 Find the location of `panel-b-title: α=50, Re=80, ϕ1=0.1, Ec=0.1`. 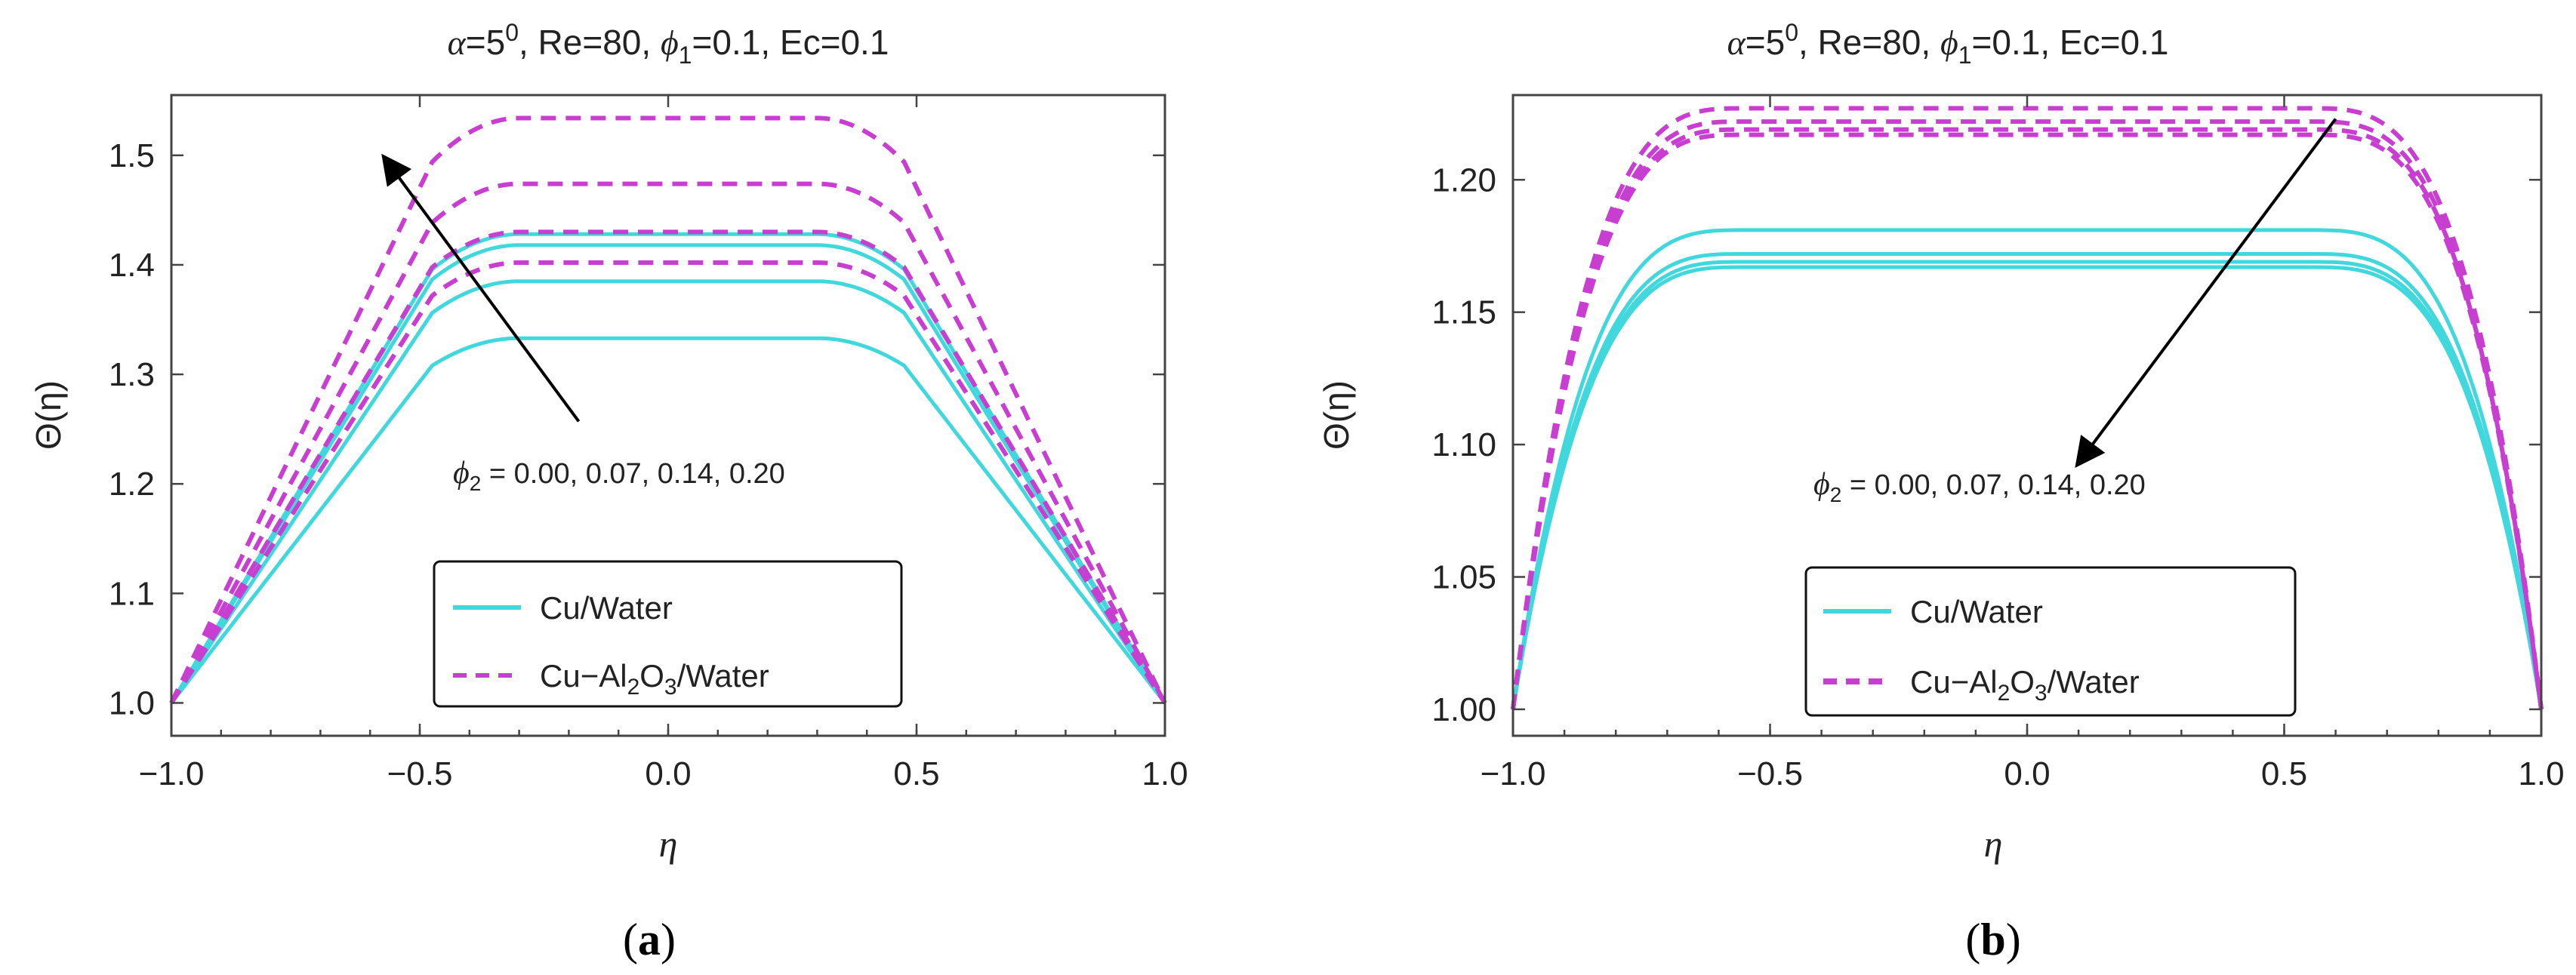

panel-b-title: α=50, Re=80, ϕ1=0.1, Ec=0.1 is located at coordinates (1948, 44).